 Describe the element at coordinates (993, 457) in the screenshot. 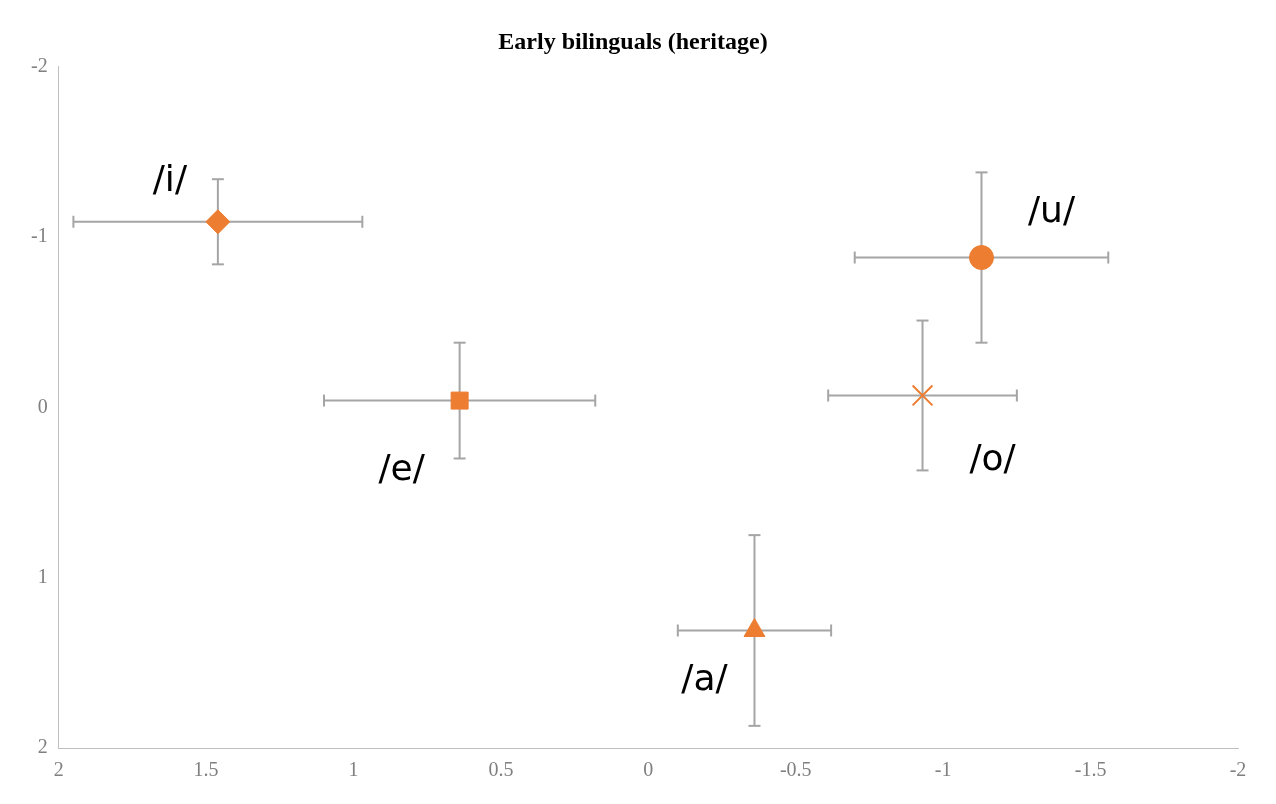

I see `series-label: /o/` at that location.